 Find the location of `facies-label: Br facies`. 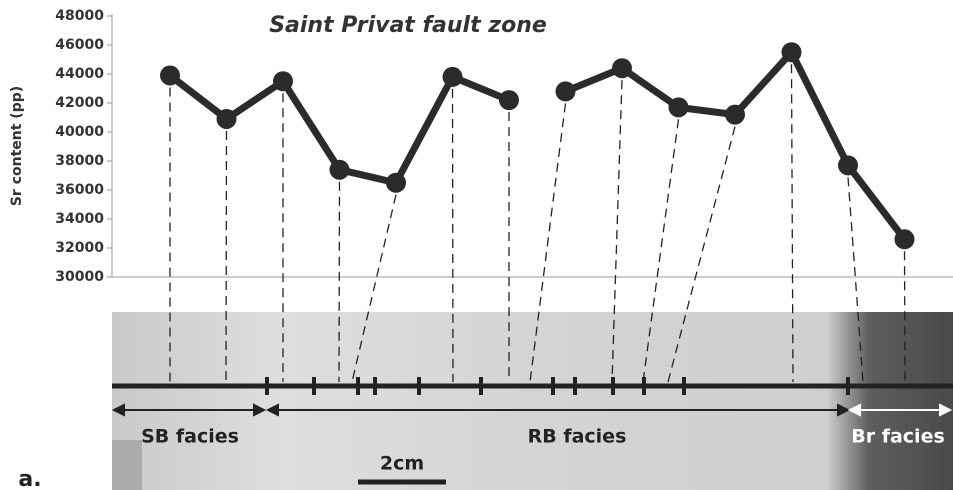

facies-label: Br facies is located at coordinates (898, 437).